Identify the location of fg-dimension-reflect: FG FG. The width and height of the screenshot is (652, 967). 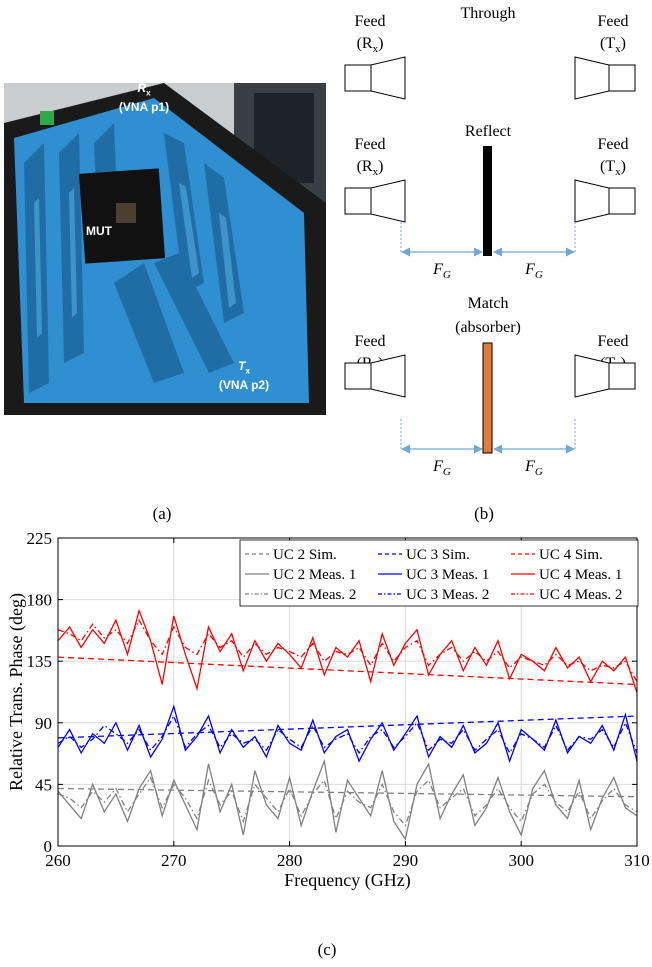
(488, 251).